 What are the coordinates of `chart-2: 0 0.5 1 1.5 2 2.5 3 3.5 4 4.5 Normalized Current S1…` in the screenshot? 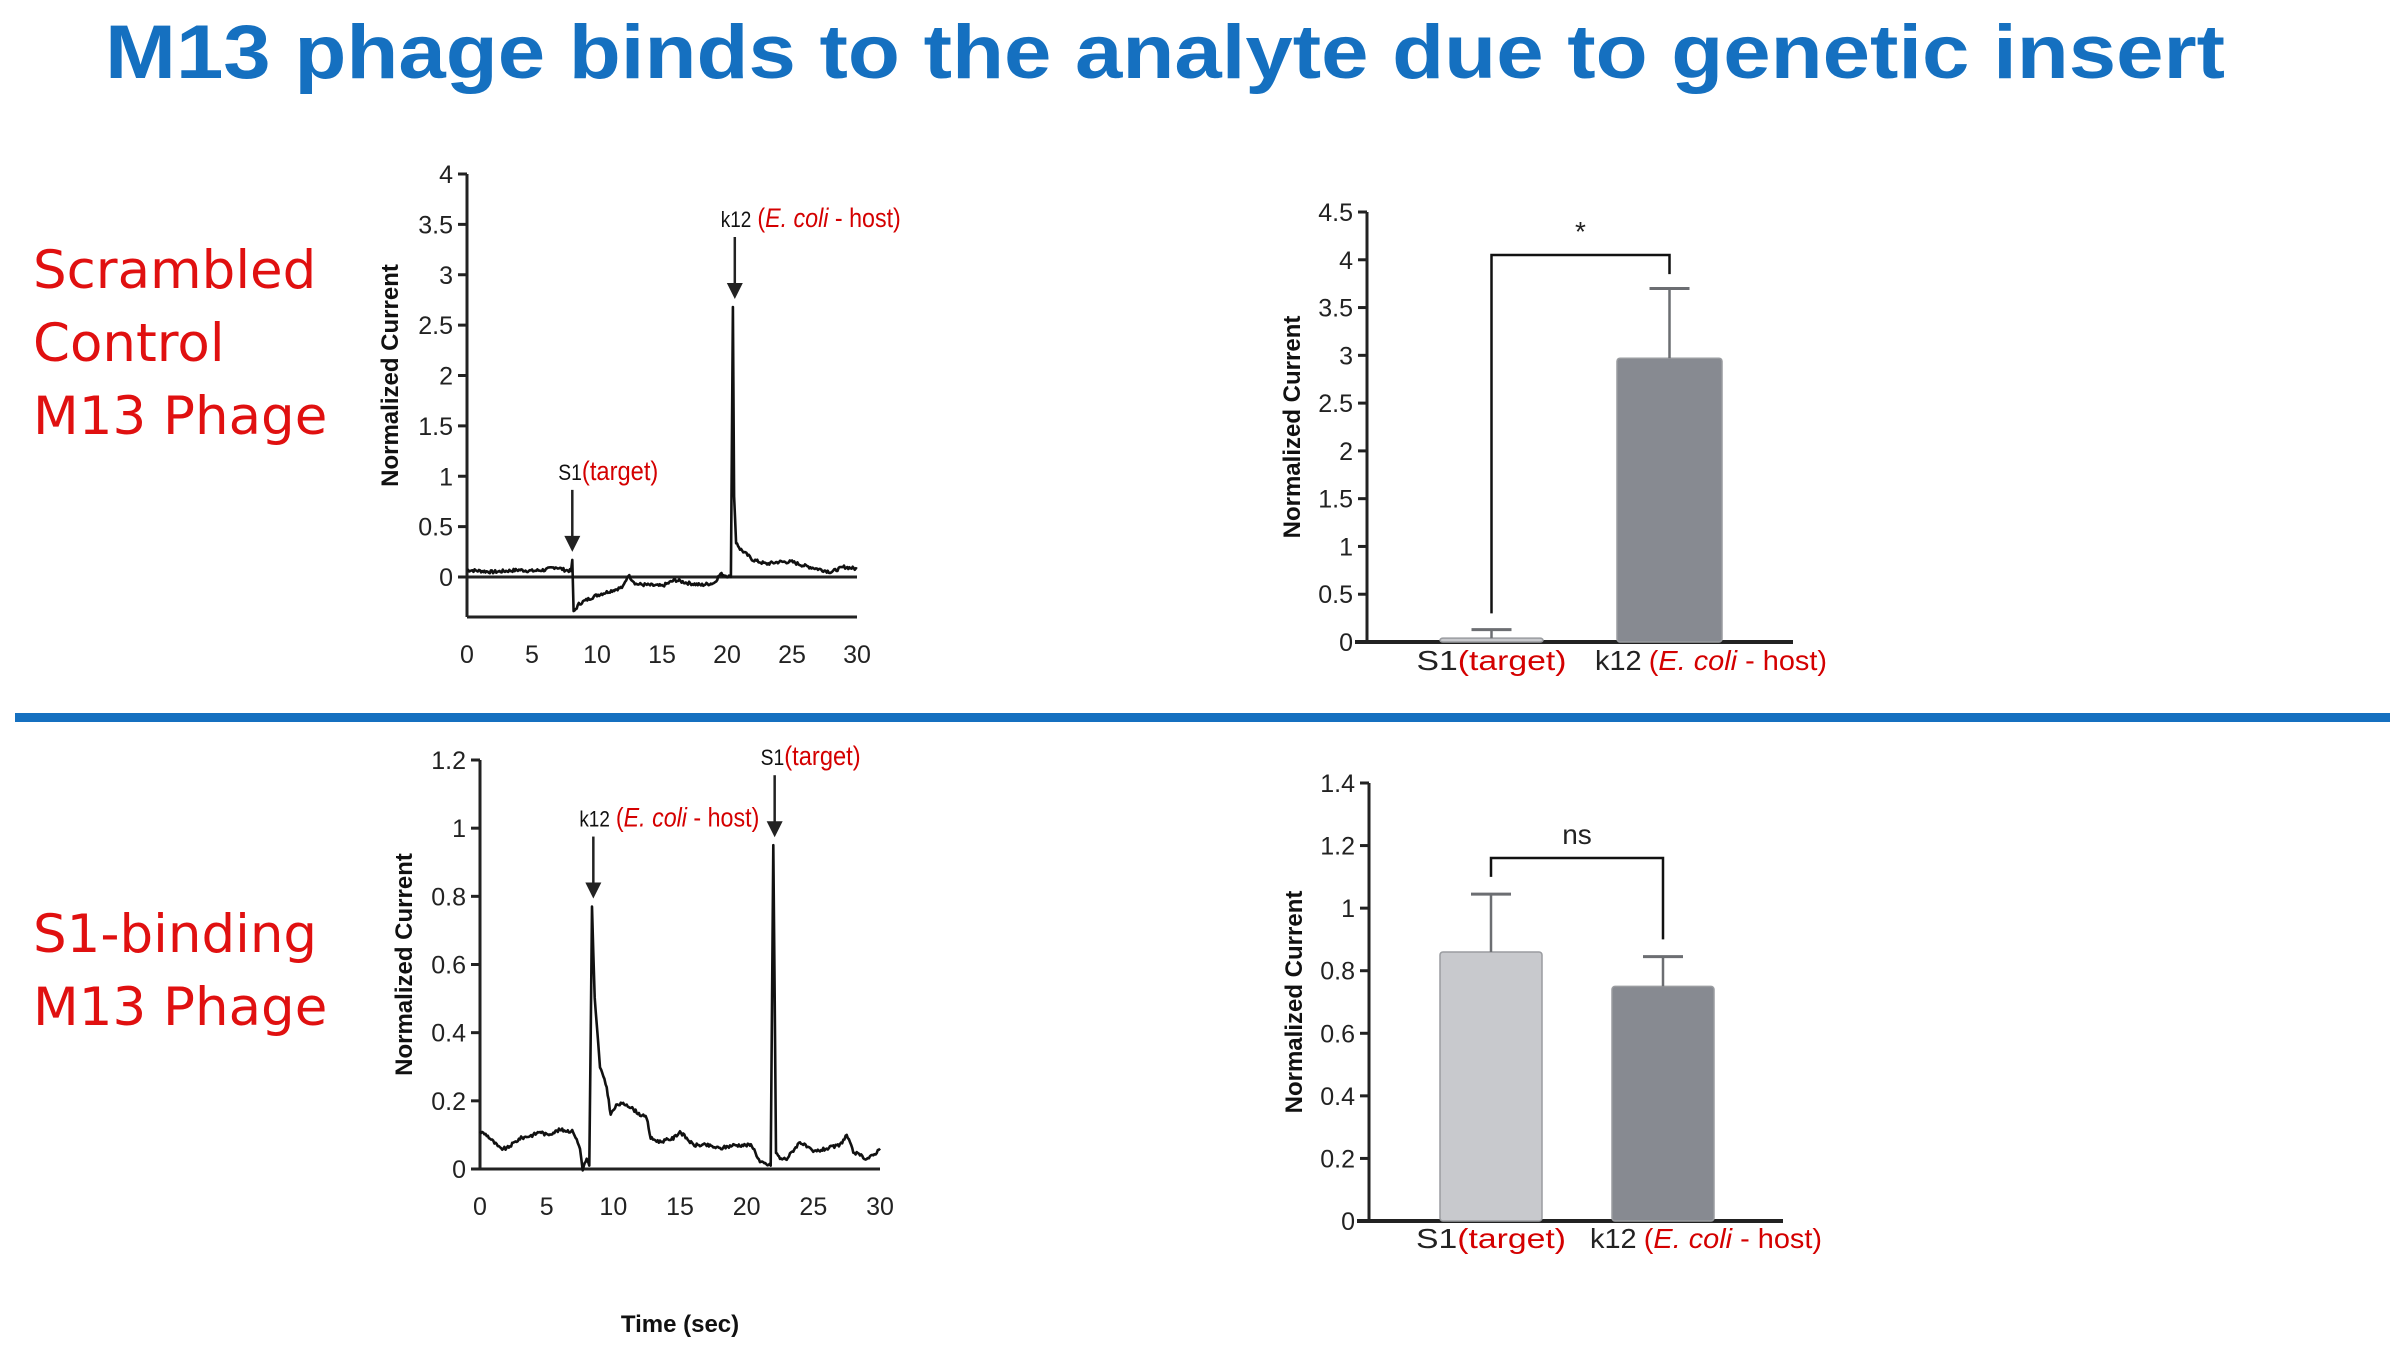 It's located at (1553, 437).